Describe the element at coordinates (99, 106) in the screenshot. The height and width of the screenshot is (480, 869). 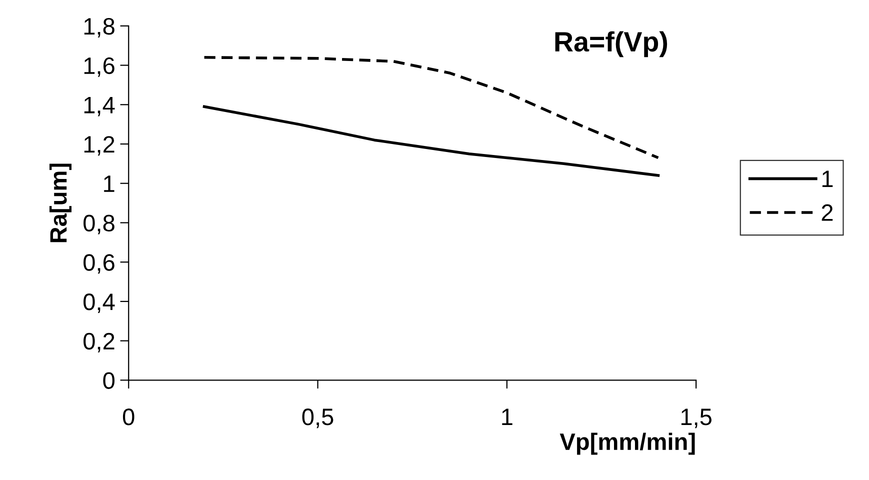
I see `y-tick-label: 1,4` at that location.